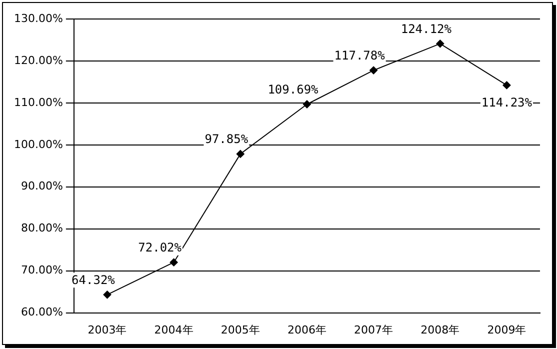 The image size is (557, 349). I want to click on data-label: 72.02%, so click(160, 247).